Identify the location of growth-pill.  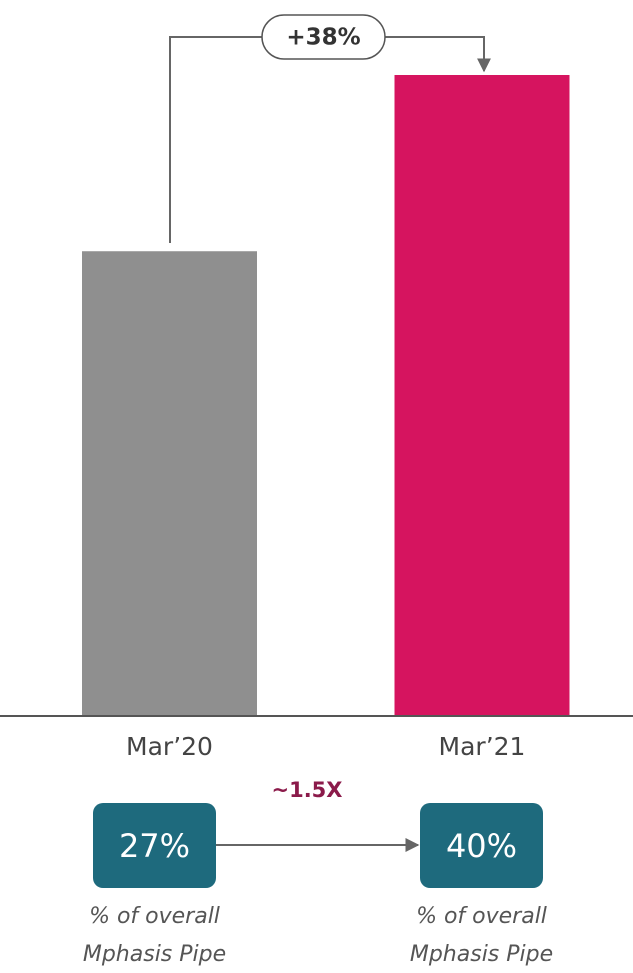
(323, 37).